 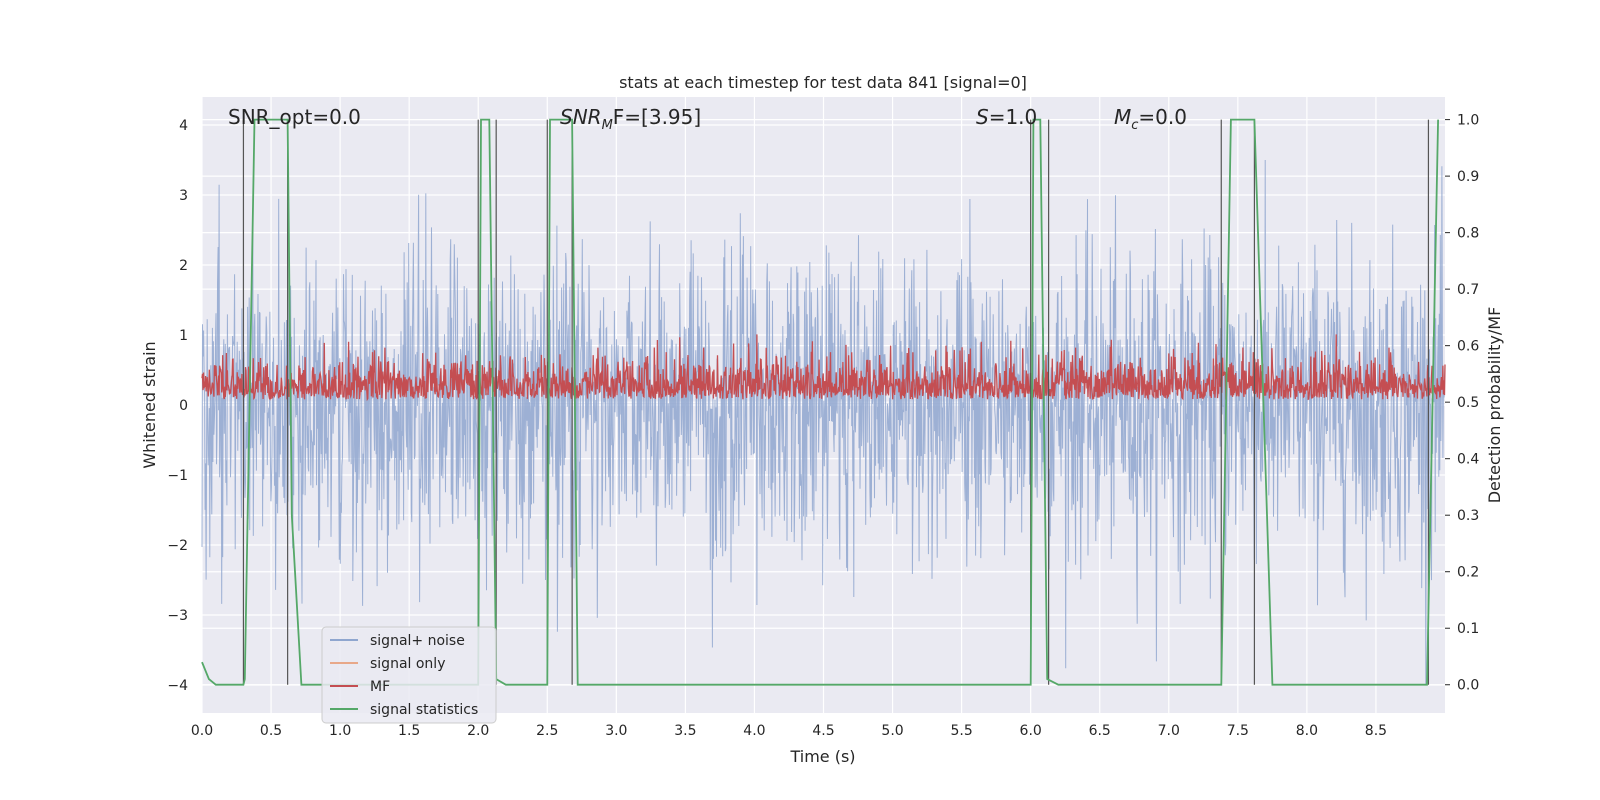 What do you see at coordinates (1376, 731) in the screenshot?
I see `x-tick-label: 8.5` at bounding box center [1376, 731].